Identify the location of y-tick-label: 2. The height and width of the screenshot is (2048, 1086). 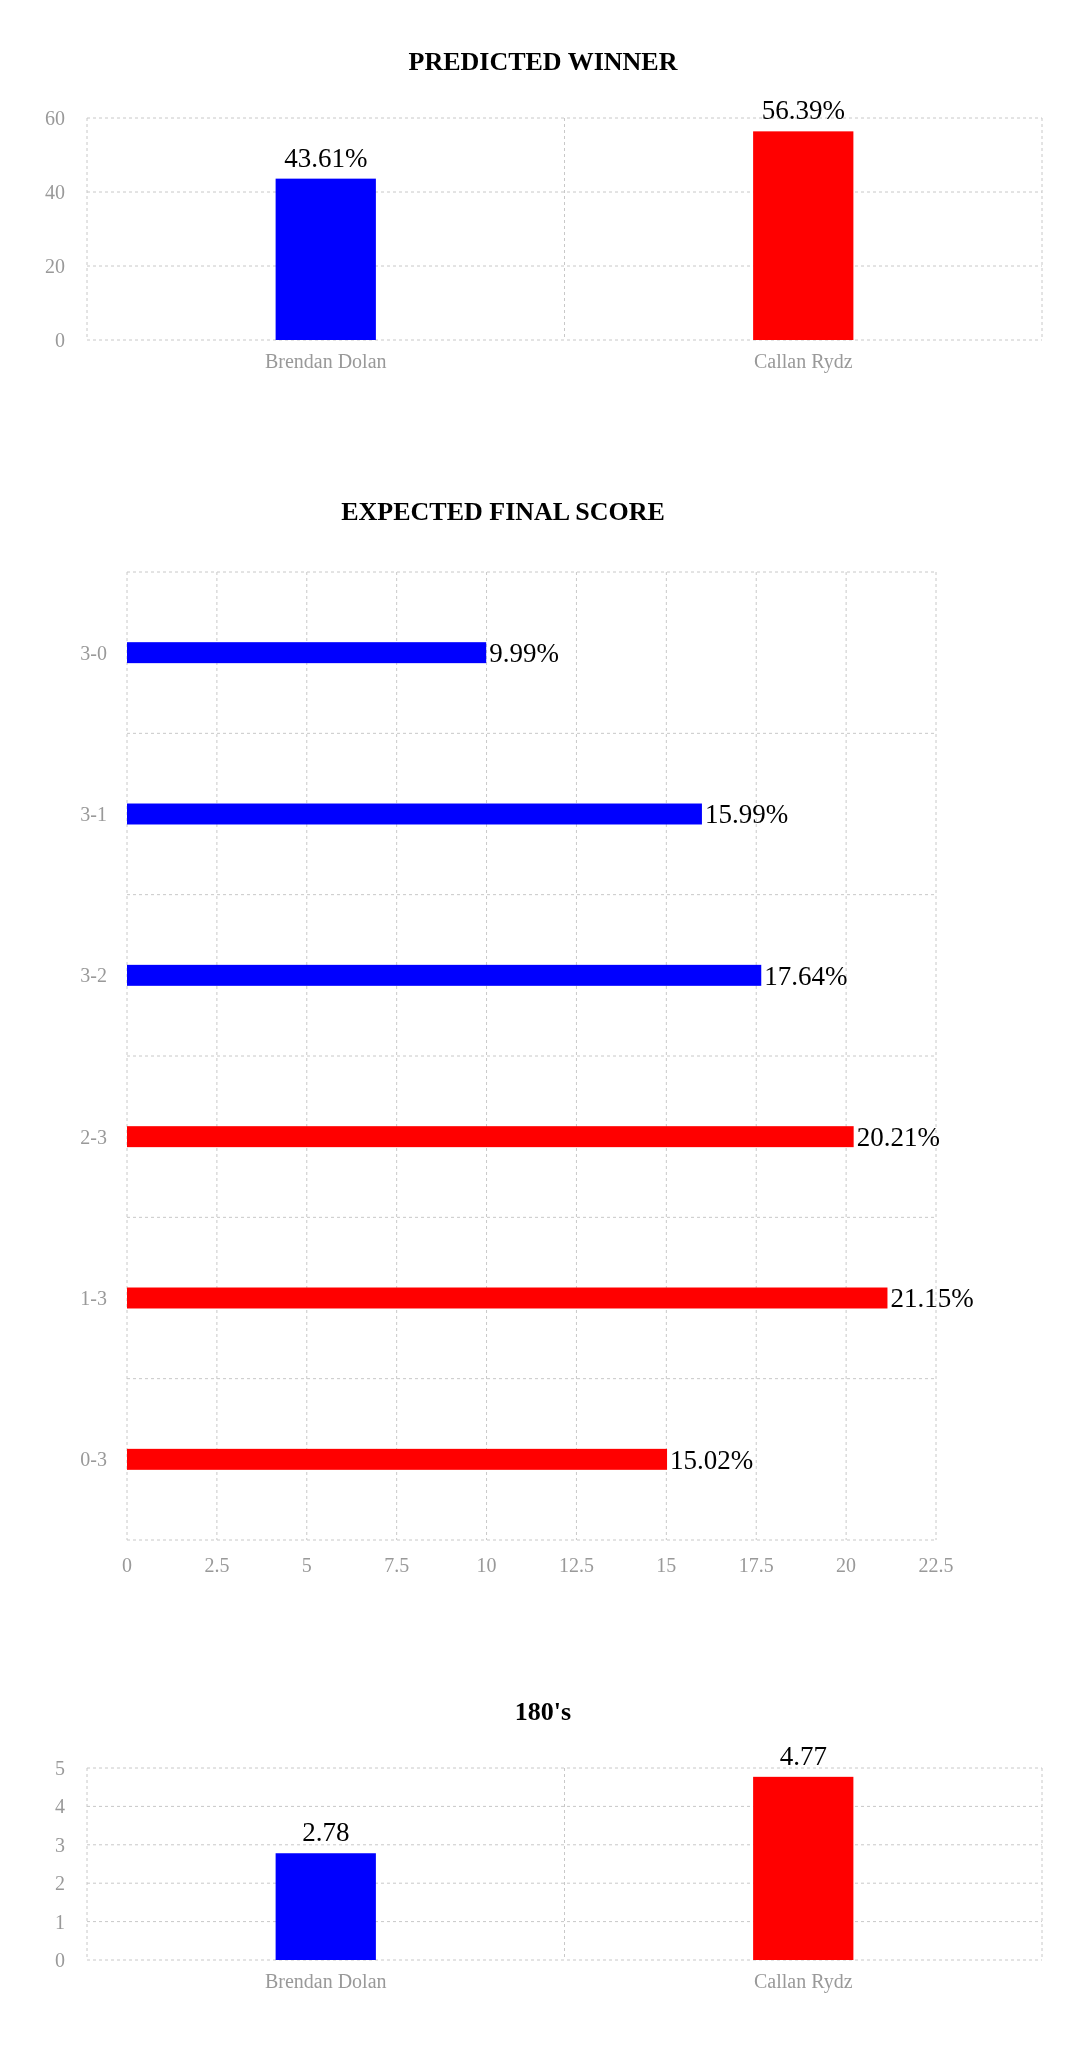
(60, 1883).